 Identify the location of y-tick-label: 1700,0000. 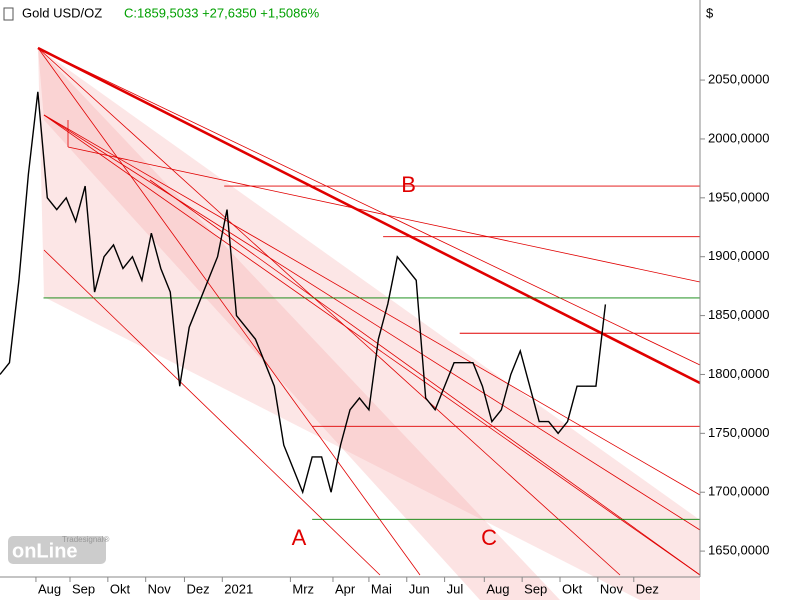
(738, 491).